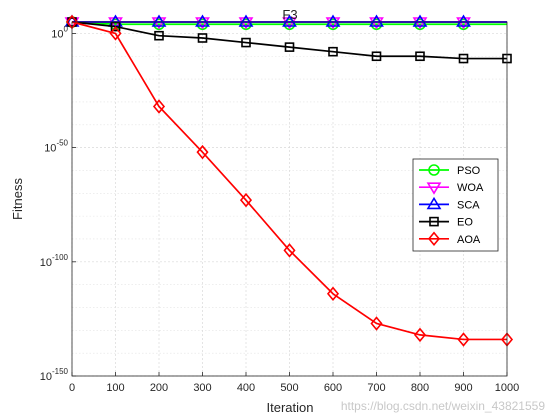 Image resolution: width=560 pixels, height=420 pixels. I want to click on legend: PSO WOA SCA EO AOA, so click(455, 205).